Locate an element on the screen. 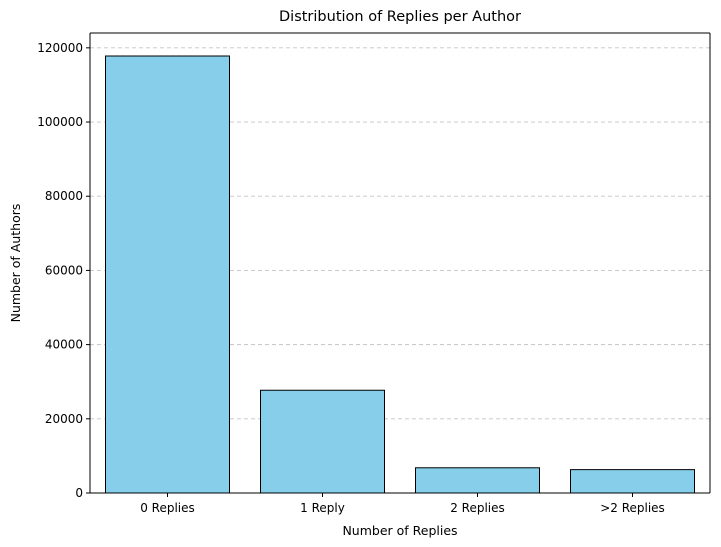 The image size is (721, 547). x-tick-label: 1 Reply is located at coordinates (322, 508).